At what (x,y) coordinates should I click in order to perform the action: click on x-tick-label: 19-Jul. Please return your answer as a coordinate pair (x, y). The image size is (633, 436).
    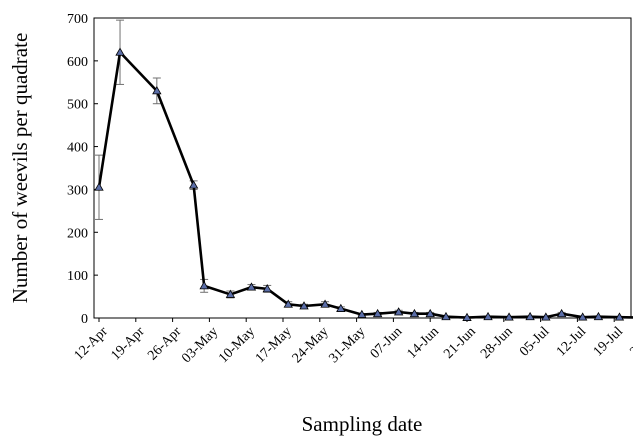
    Looking at the image, I should click on (608, 341).